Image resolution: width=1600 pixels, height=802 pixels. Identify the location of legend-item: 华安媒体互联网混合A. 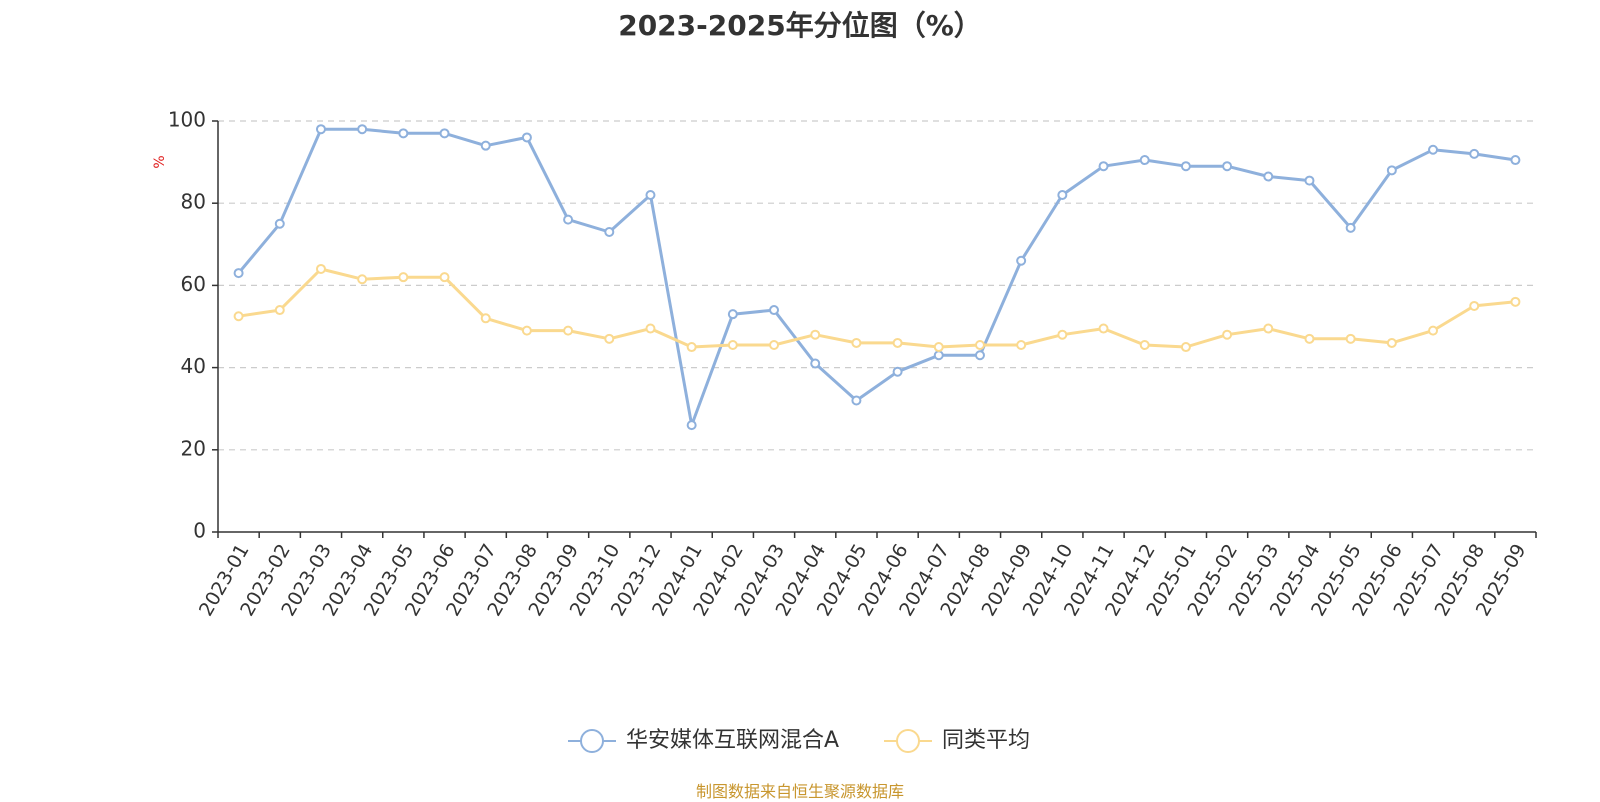
(703, 740).